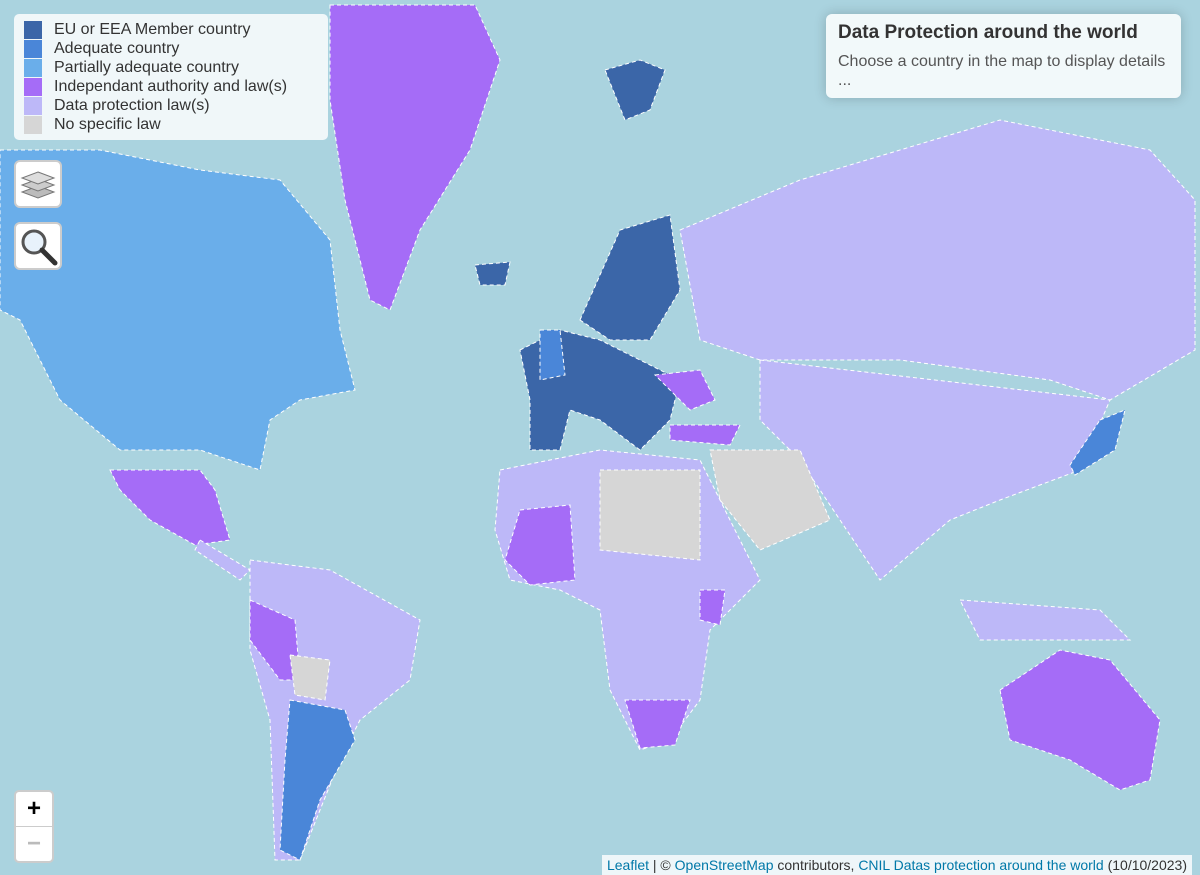 The image size is (1200, 875). I want to click on layers-icon, so click(38, 185).